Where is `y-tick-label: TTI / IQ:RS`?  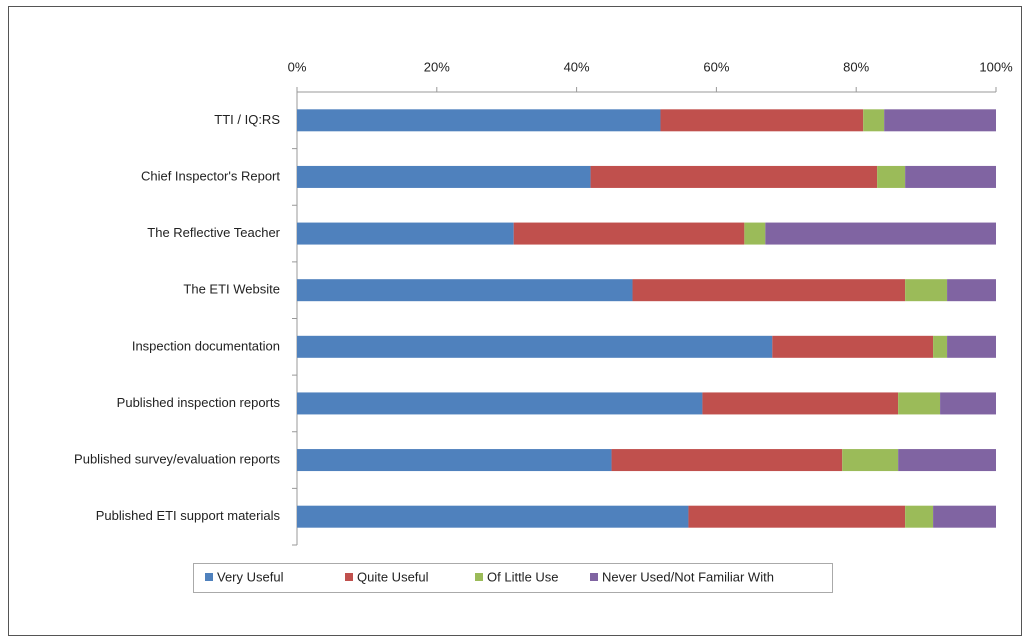
y-tick-label: TTI / IQ:RS is located at coordinates (247, 119).